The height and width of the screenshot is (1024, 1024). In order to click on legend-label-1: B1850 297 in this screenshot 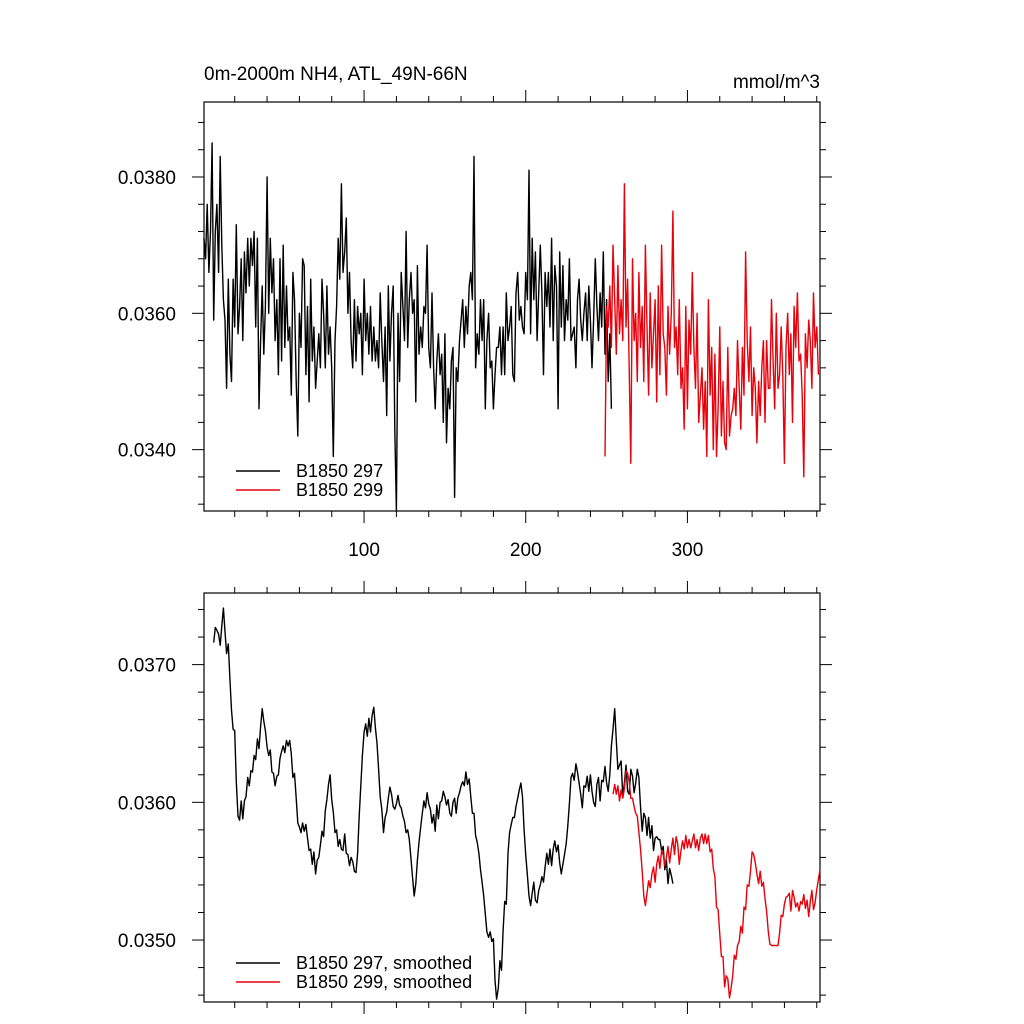, I will do `click(339, 471)`.